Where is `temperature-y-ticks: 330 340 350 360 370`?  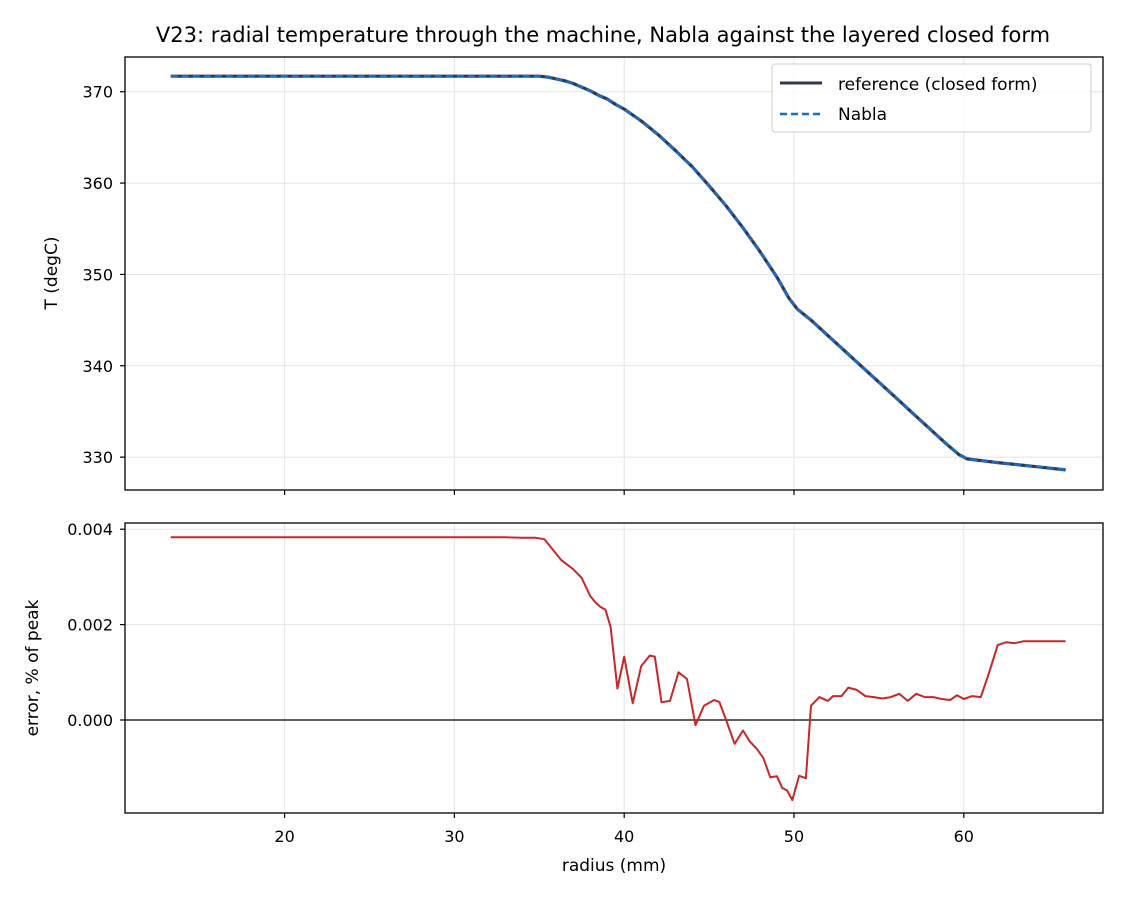
temperature-y-ticks: 330 340 350 360 370 is located at coordinates (103, 275).